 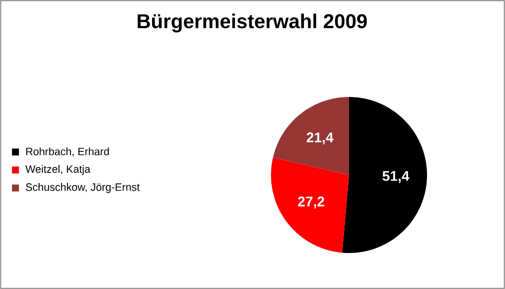 I want to click on data-label: 27,2, so click(x=311, y=202).